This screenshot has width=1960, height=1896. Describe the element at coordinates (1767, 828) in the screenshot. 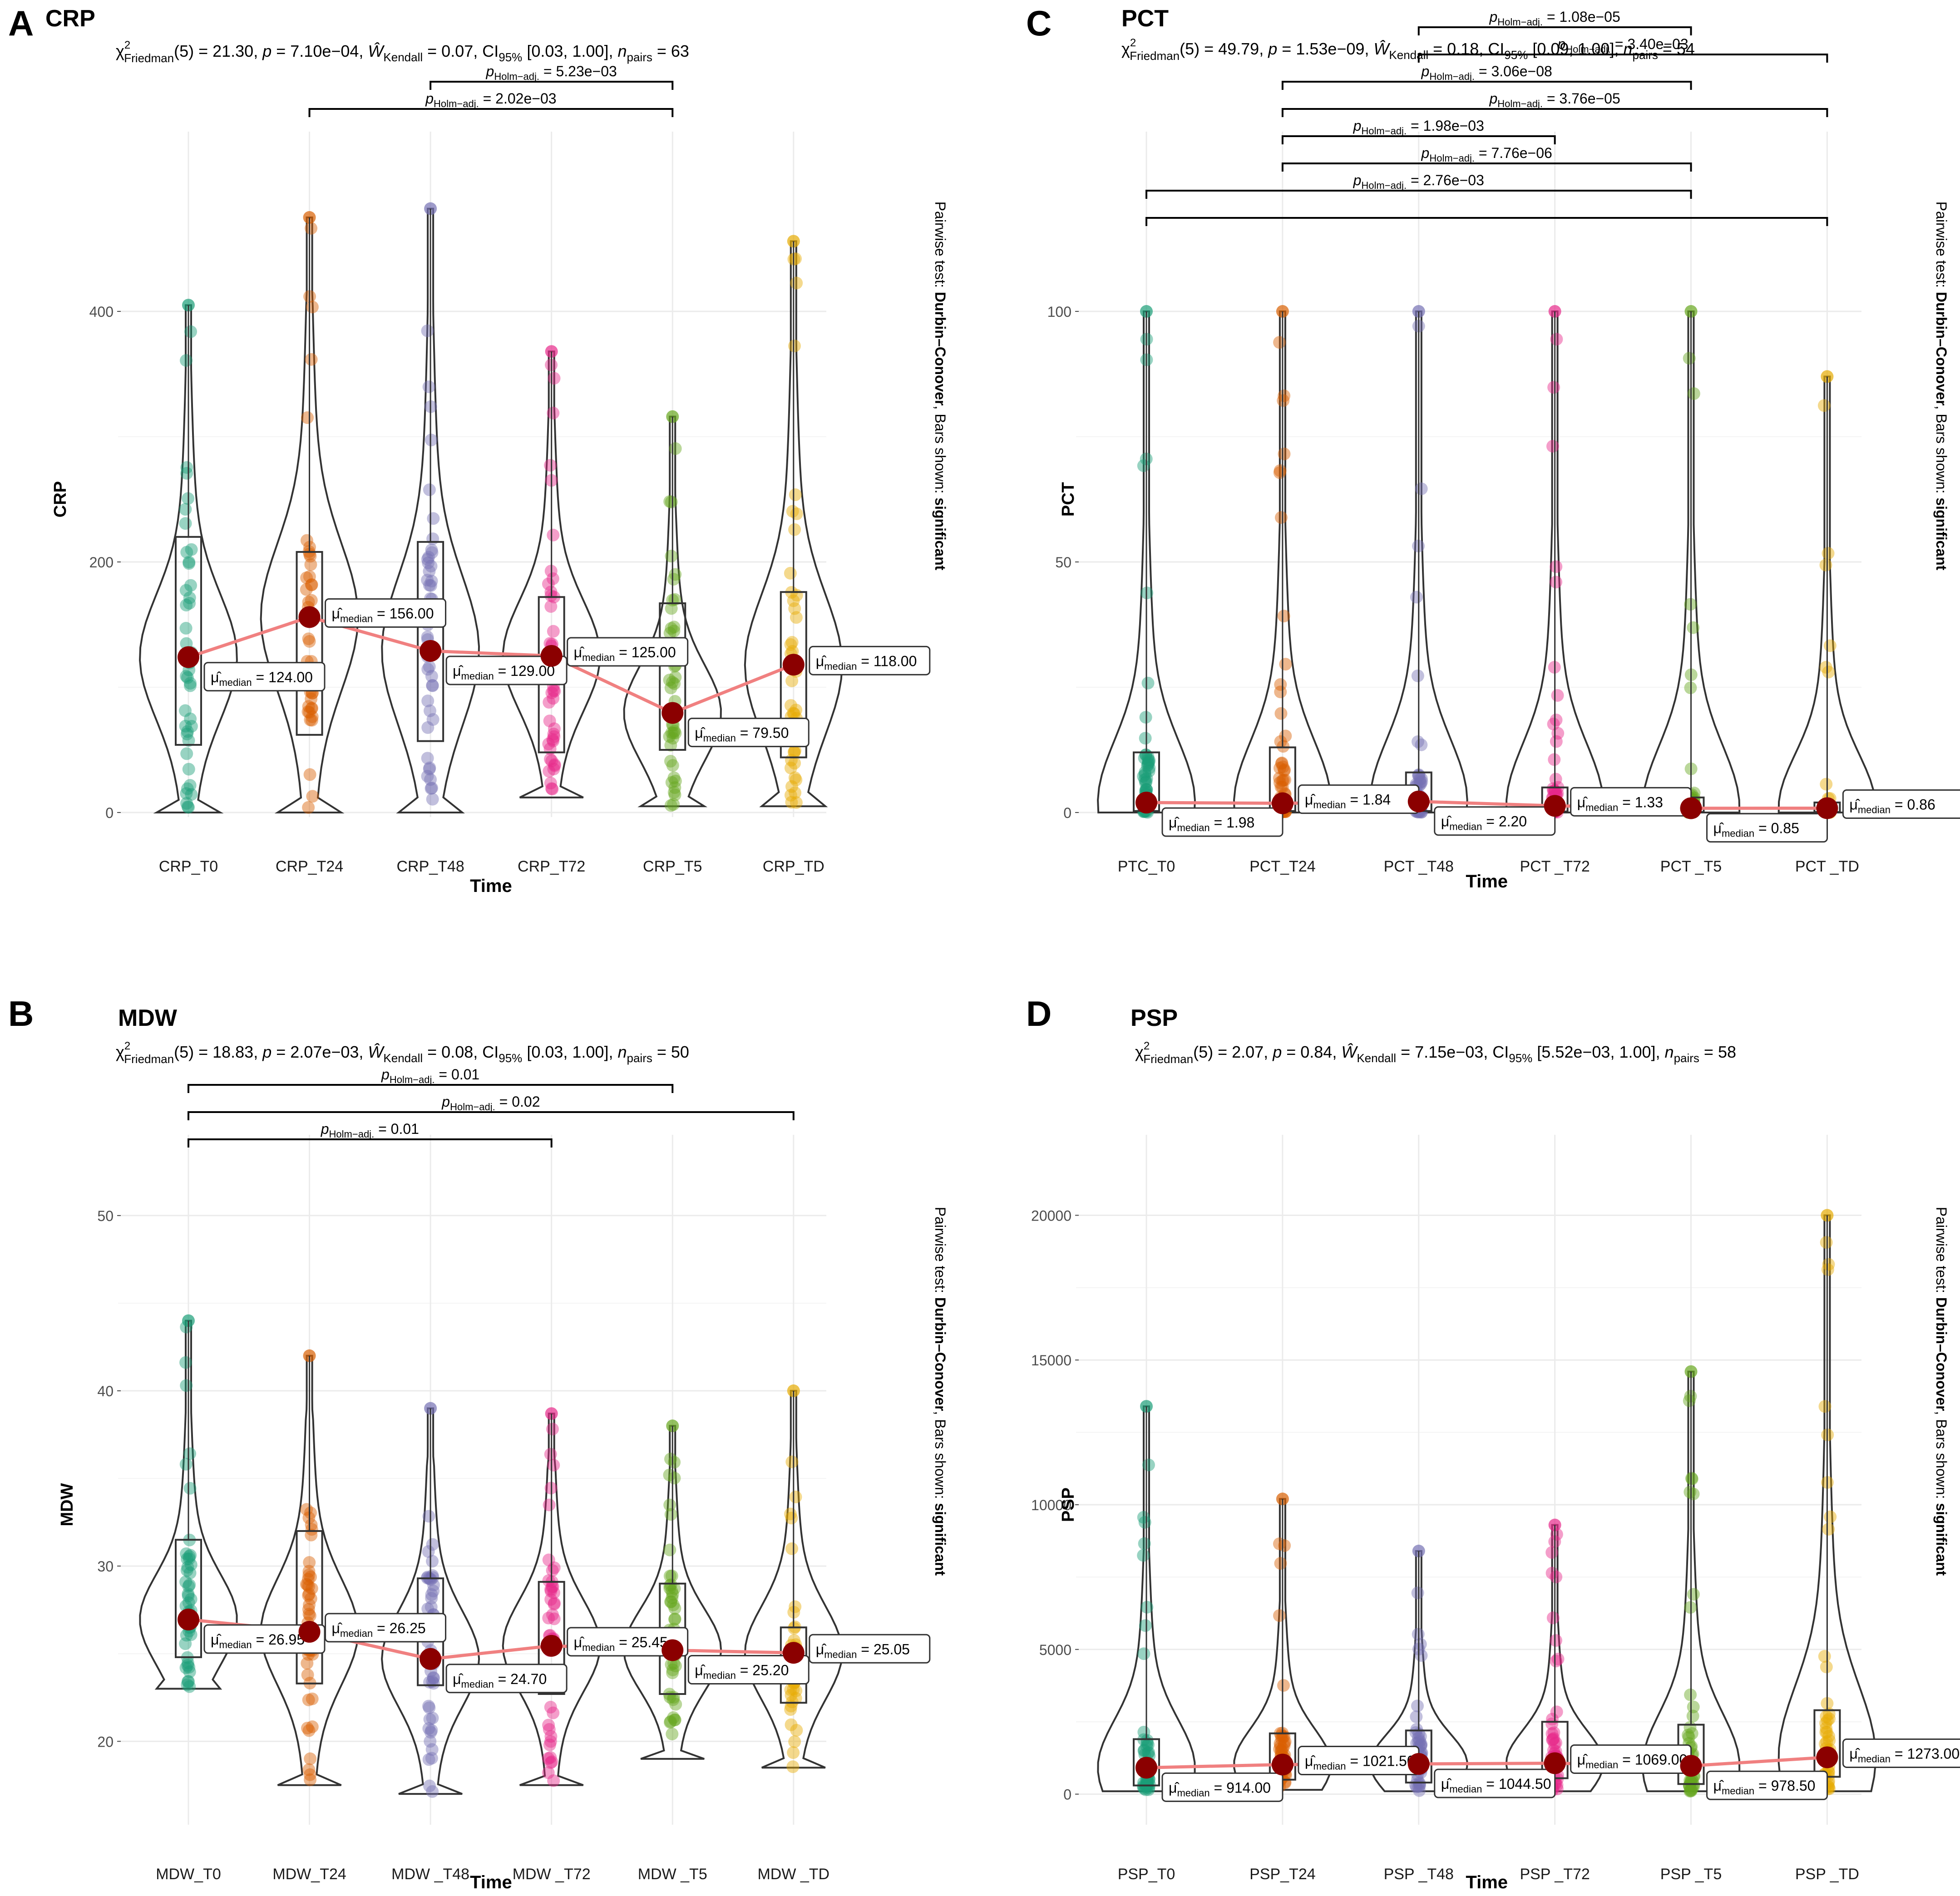

I see `median-label: μ̂median = 0.85` at that location.